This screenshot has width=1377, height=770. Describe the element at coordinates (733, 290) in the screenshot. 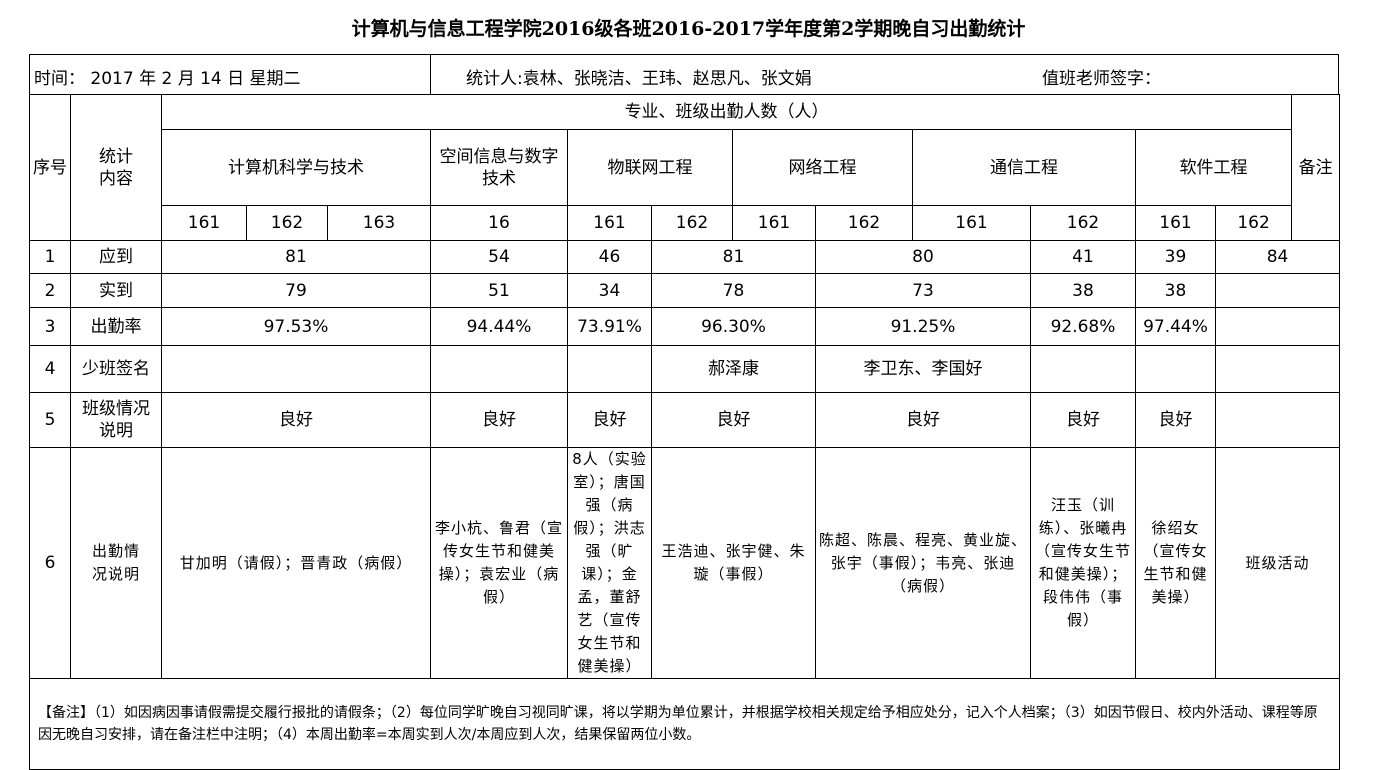

I see `data-cell: 78` at that location.